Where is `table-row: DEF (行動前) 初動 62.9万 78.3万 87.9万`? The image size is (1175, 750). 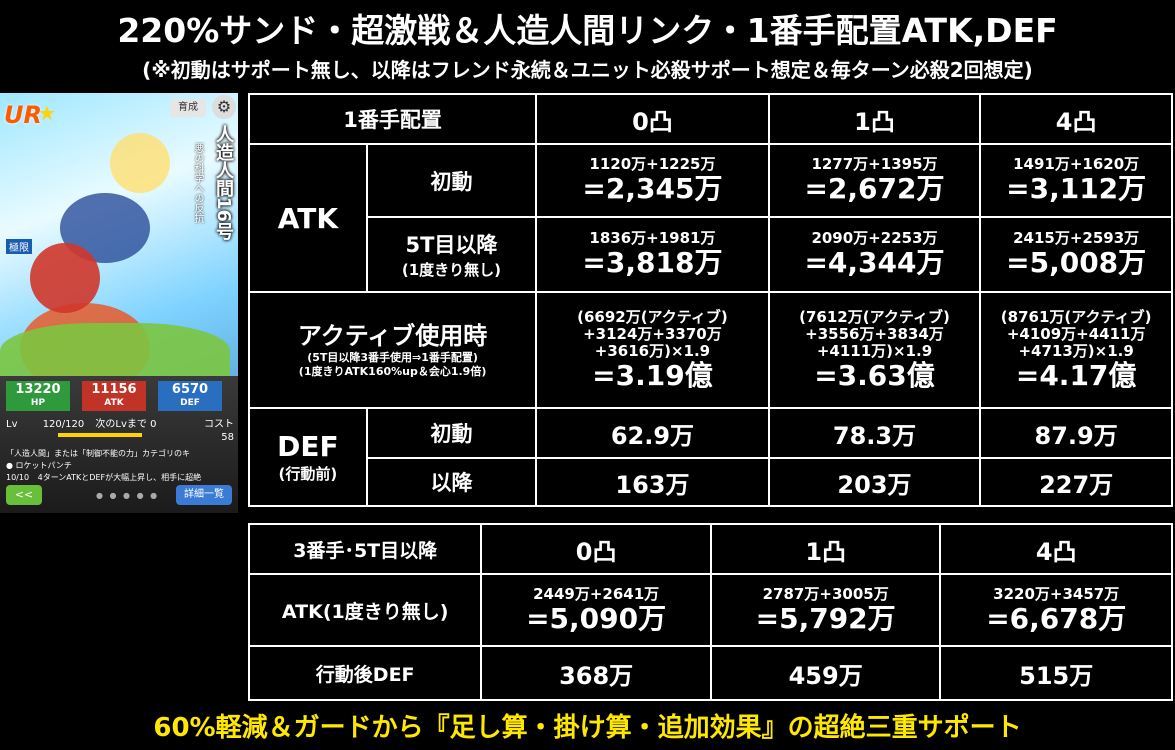 table-row: DEF (行動前) 初動 62.9万 78.3万 87.9万 is located at coordinates (710, 457).